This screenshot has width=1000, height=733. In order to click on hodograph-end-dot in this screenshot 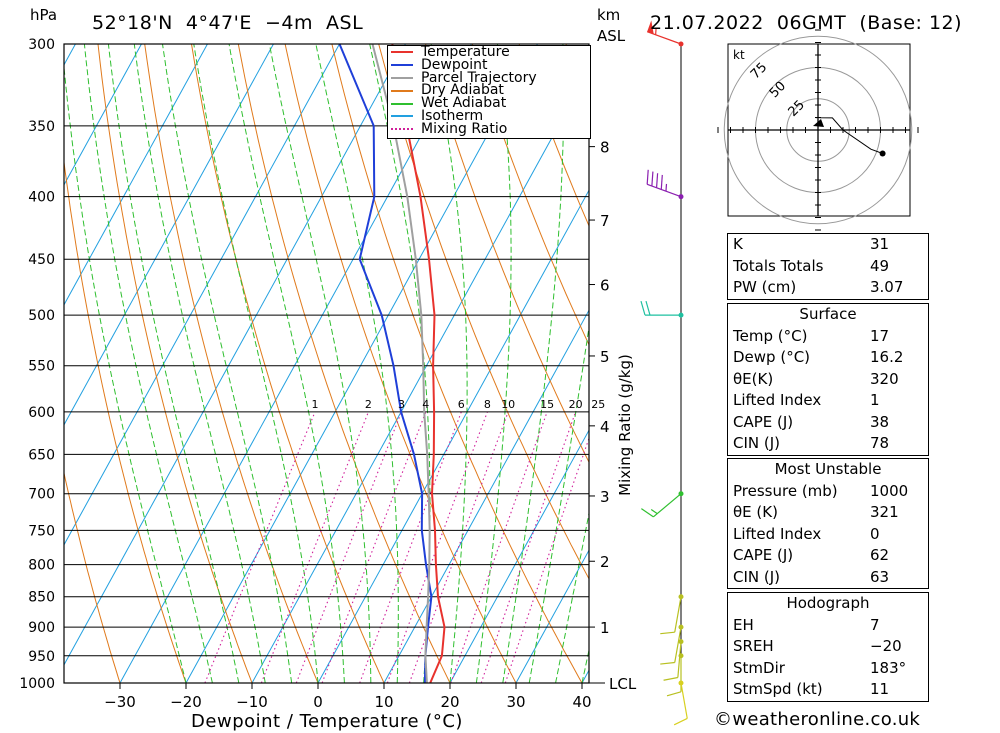, I will do `click(882, 153)`.